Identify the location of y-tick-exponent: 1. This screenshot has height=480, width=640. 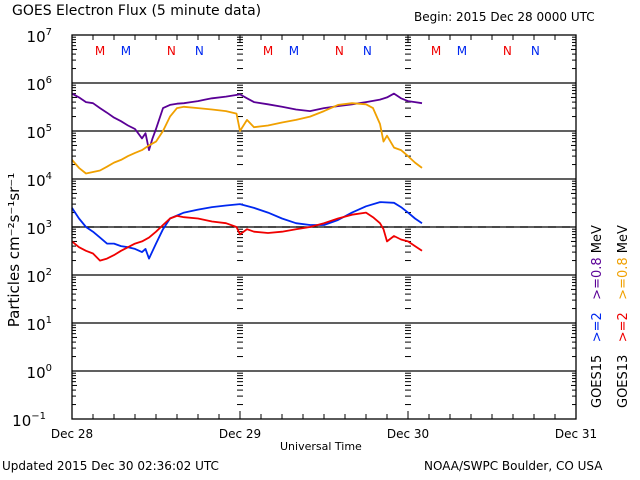
(49, 320).